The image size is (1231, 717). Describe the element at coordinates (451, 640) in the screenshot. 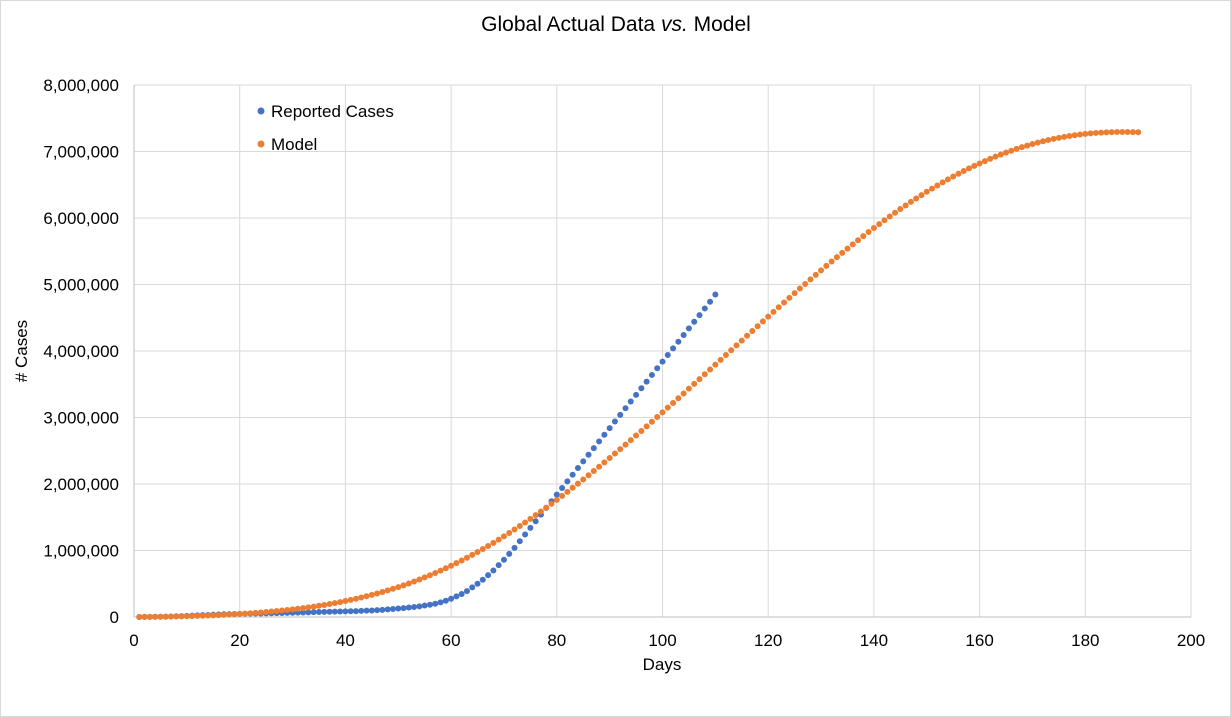

I see `x-tick-label: 60` at that location.